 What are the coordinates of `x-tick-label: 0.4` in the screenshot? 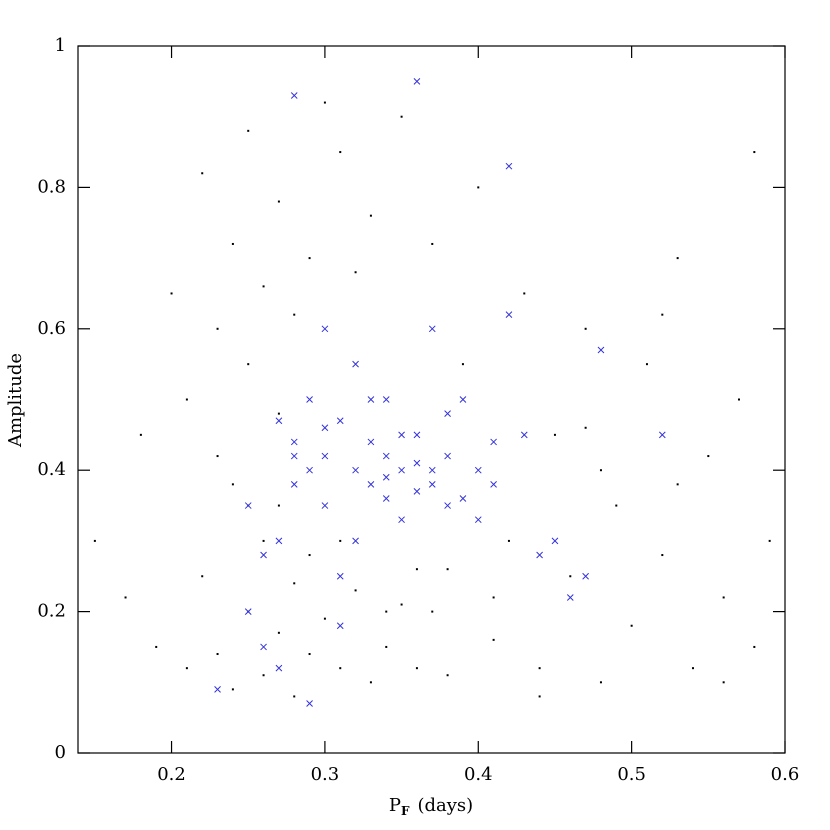 It's located at (478, 774).